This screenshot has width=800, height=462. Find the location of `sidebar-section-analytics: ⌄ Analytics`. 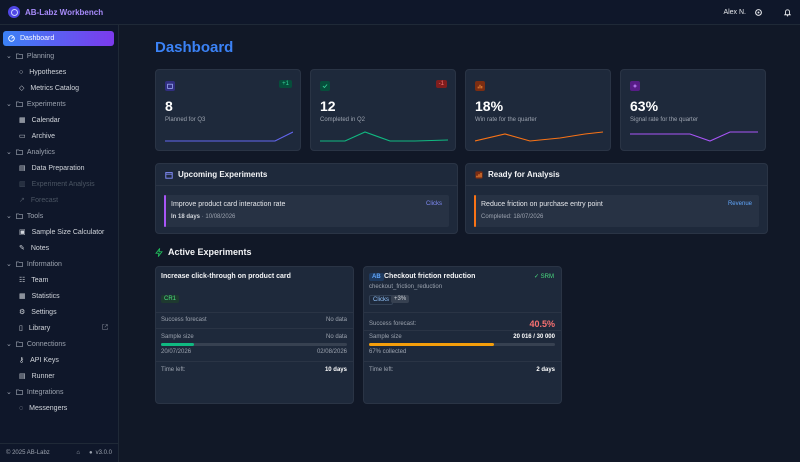

sidebar-section-analytics: ⌄ Analytics is located at coordinates (59, 152).